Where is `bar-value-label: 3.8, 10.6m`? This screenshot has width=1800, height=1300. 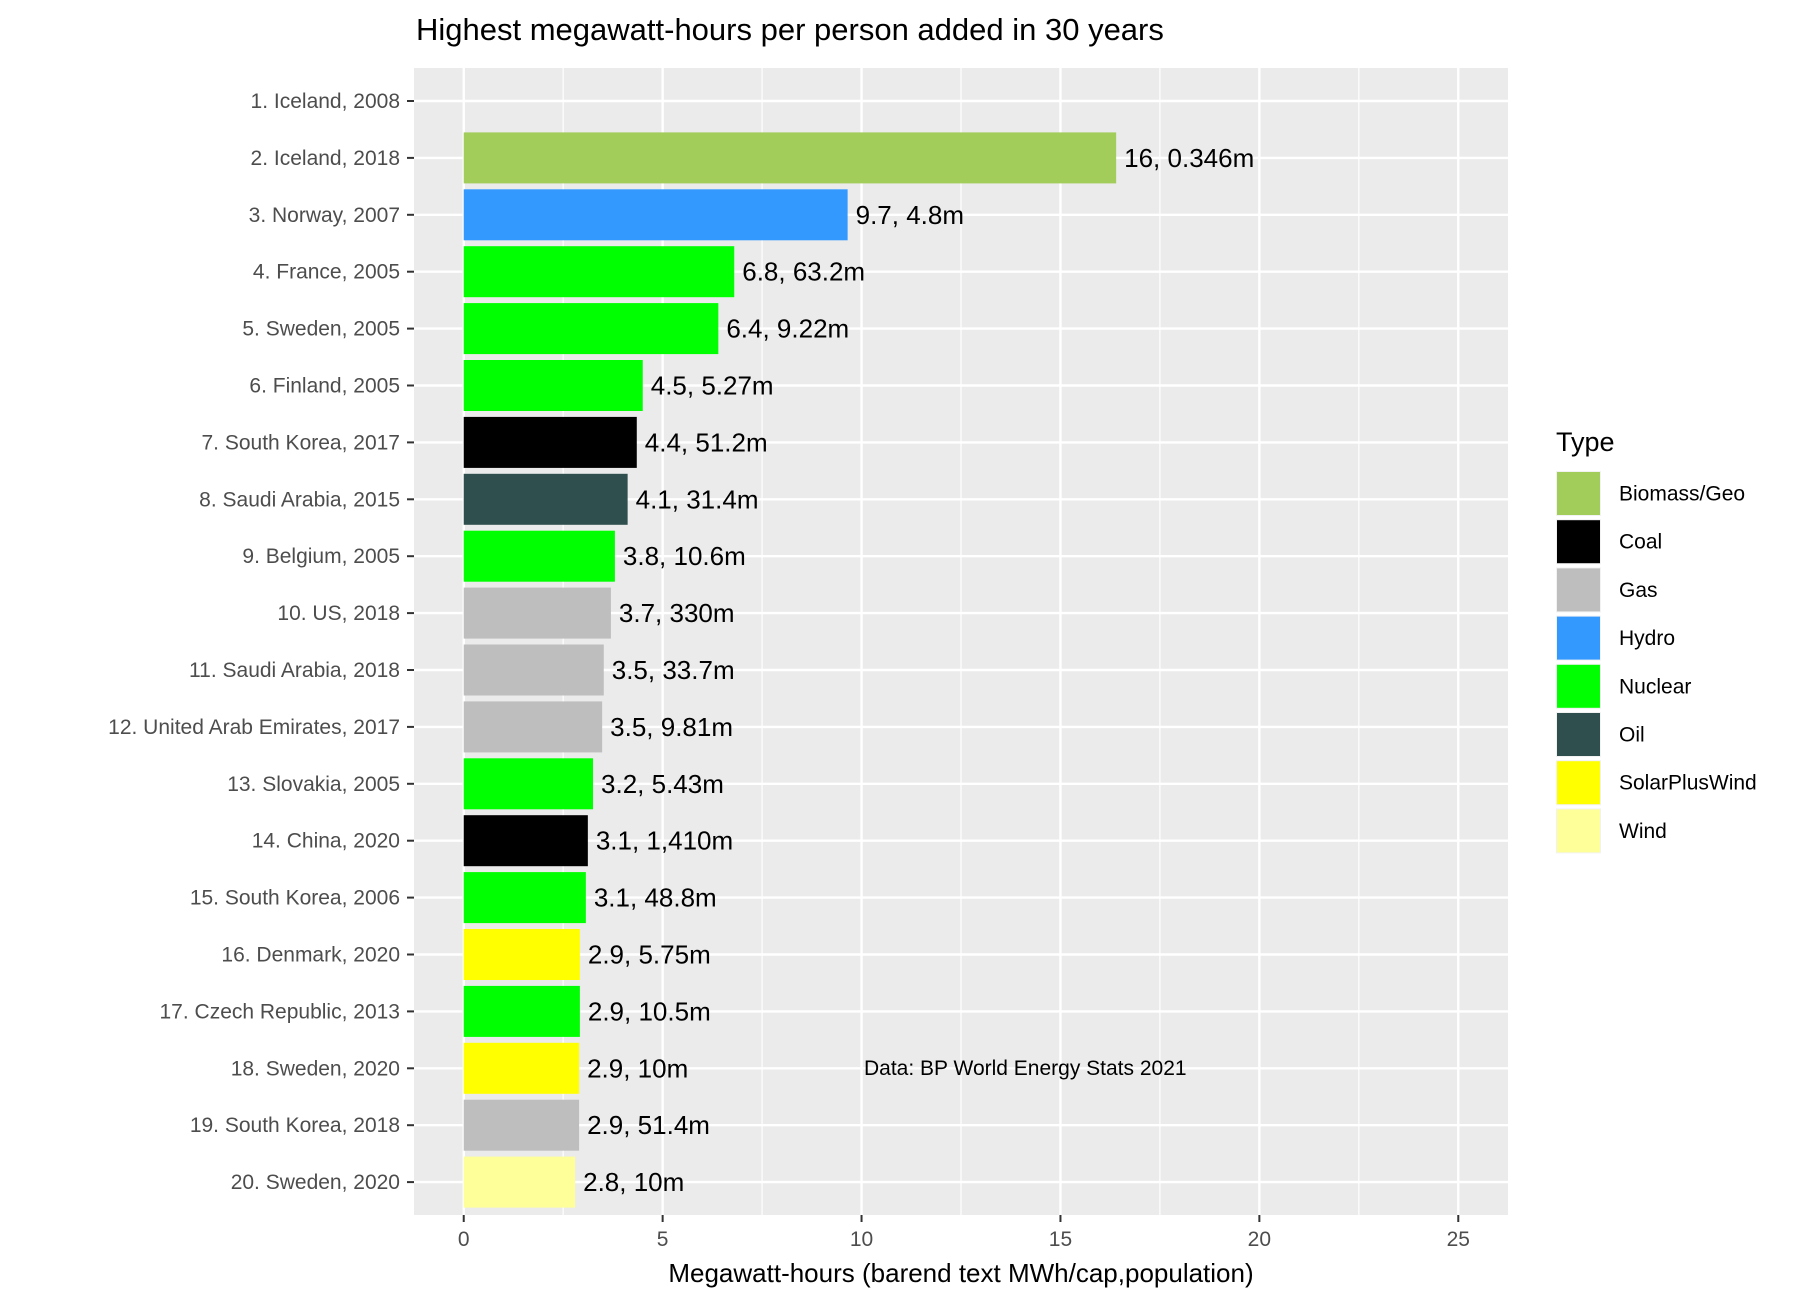
bar-value-label: 3.8, 10.6m is located at coordinates (684, 556).